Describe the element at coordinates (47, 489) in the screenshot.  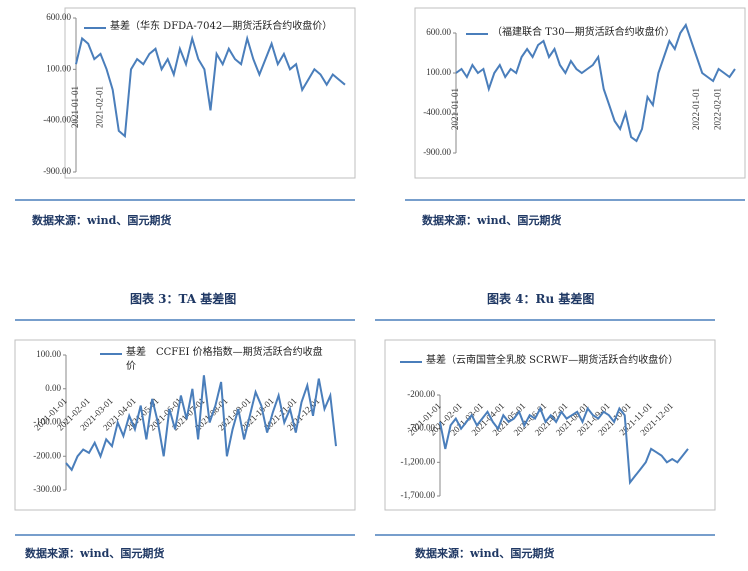
I see `y-tick-label: -300.00` at that location.